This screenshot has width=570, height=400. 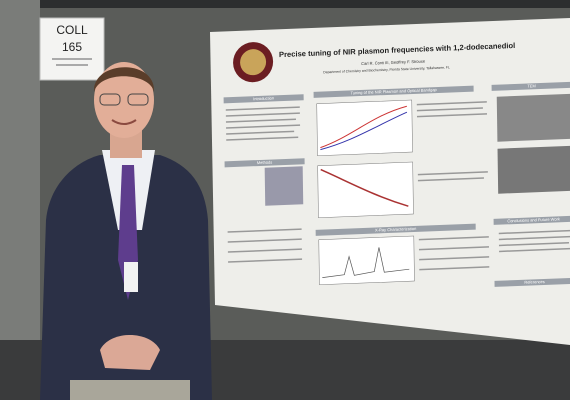 I want to click on sign-number: 165, so click(x=72, y=47).